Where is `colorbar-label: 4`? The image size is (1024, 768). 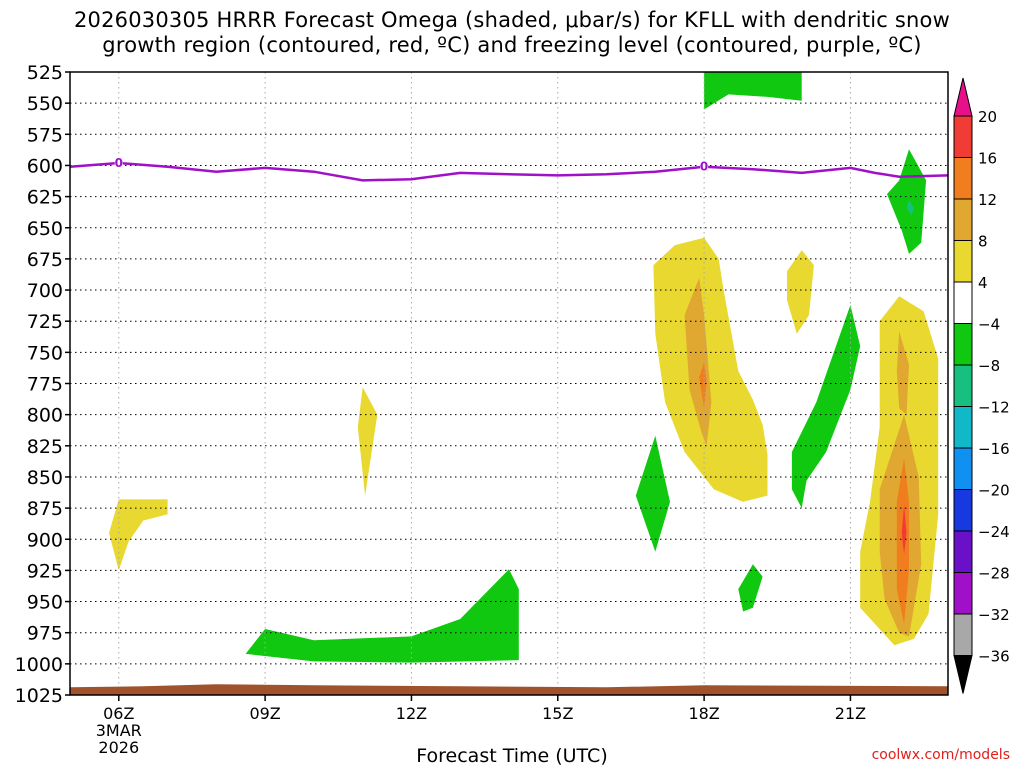 colorbar-label: 4 is located at coordinates (983, 283).